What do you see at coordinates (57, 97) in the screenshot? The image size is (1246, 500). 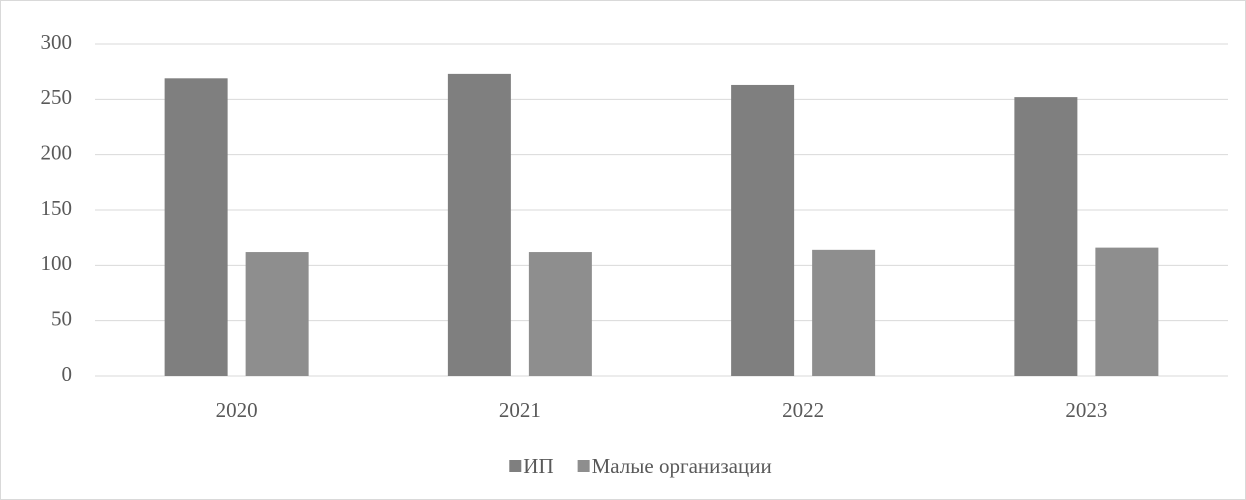 I see `y-tick-label: 250` at bounding box center [57, 97].